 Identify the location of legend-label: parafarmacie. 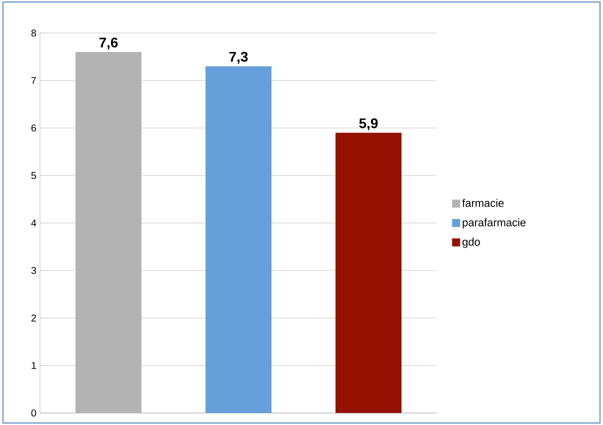
(494, 223).